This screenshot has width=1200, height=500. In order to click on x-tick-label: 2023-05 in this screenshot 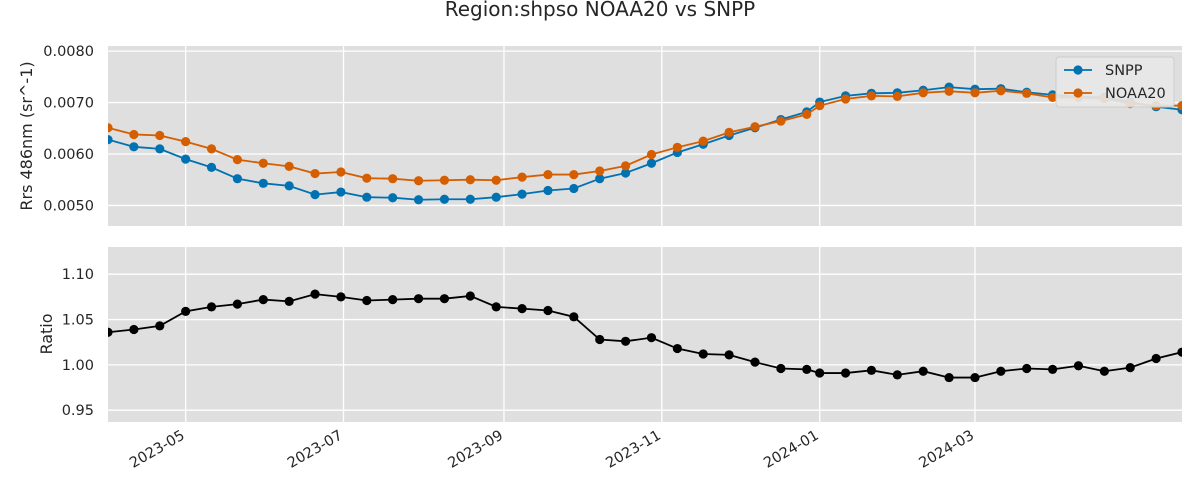, I will do `click(157, 450)`.